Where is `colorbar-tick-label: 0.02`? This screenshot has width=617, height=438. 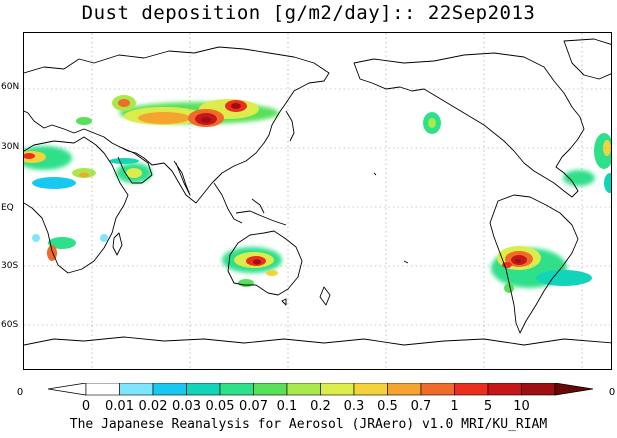
colorbar-tick-label: 0.02 is located at coordinates (153, 406).